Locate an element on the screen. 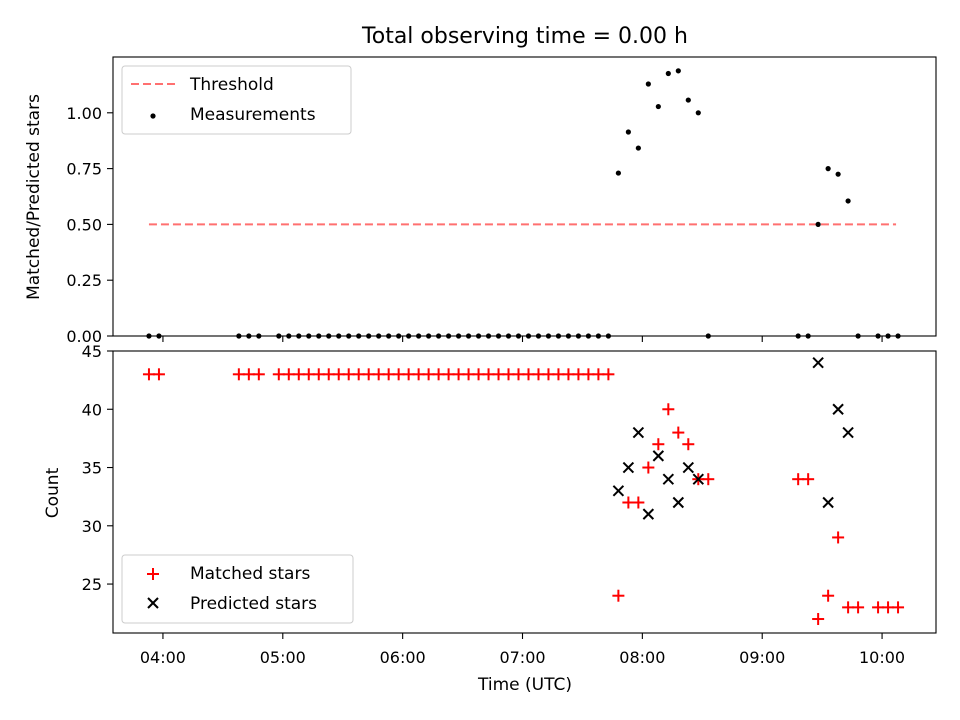  bottom-y-tick-label: 25 is located at coordinates (92, 584).